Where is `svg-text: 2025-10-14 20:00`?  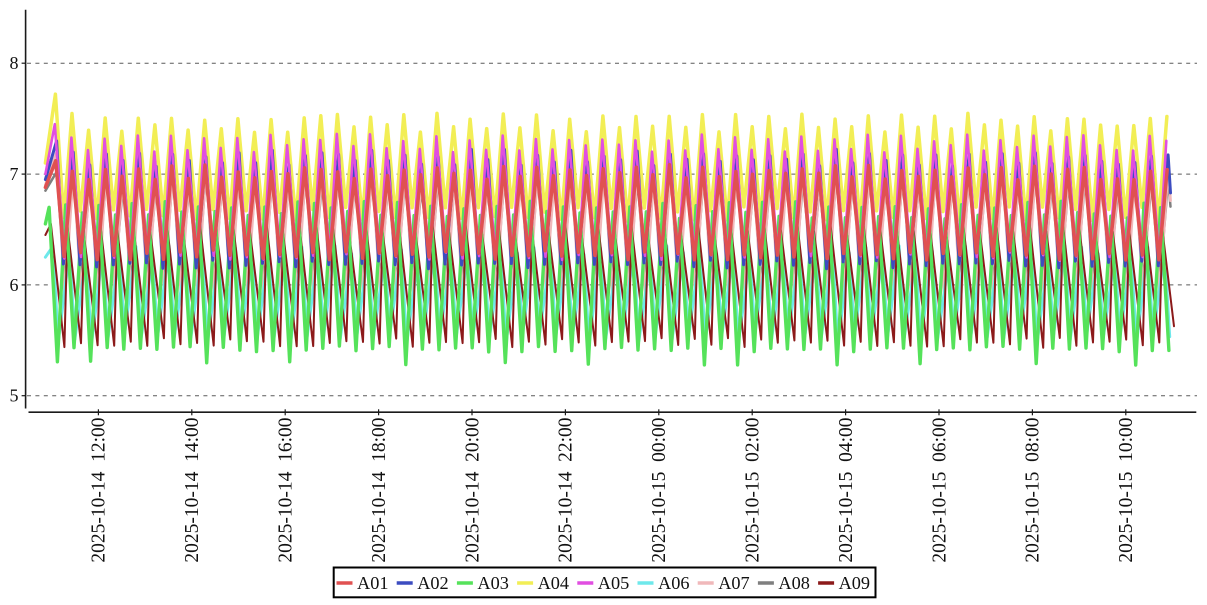
svg-text: 2025-10-14 20:00 is located at coordinates (472, 490).